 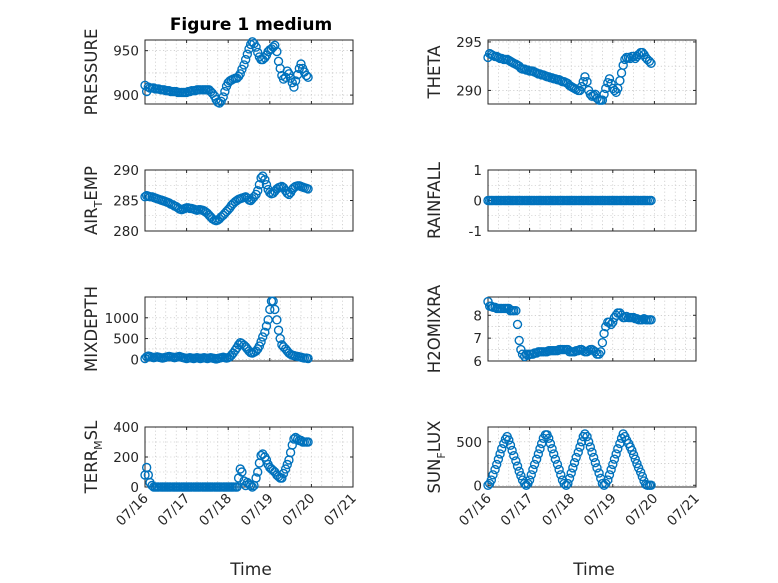 I want to click on y-tick-label: 7, so click(x=477, y=339).